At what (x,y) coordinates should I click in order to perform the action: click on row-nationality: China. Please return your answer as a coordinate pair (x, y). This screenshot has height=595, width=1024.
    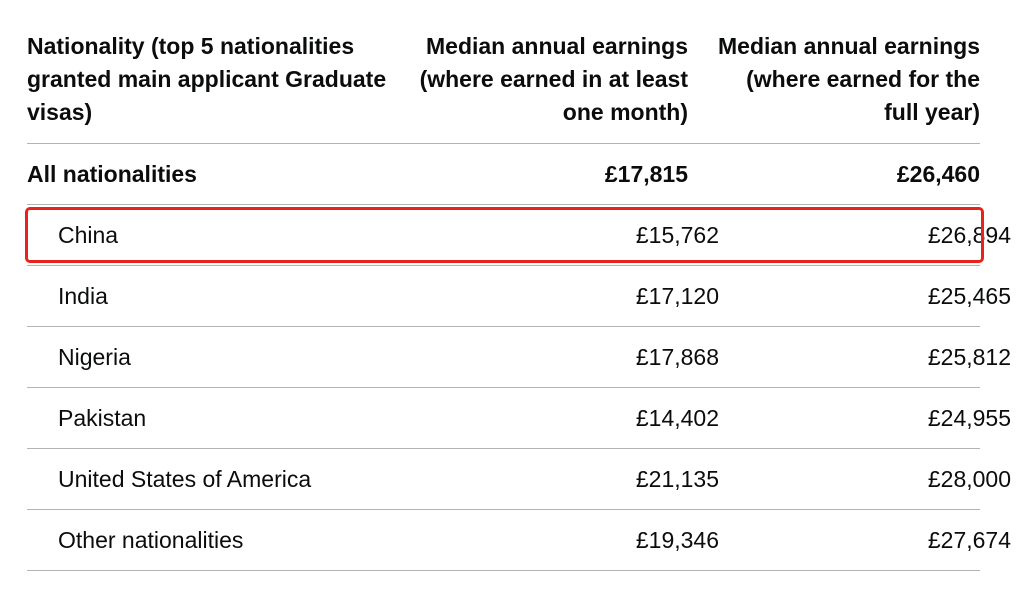
    Looking at the image, I should click on (88, 235).